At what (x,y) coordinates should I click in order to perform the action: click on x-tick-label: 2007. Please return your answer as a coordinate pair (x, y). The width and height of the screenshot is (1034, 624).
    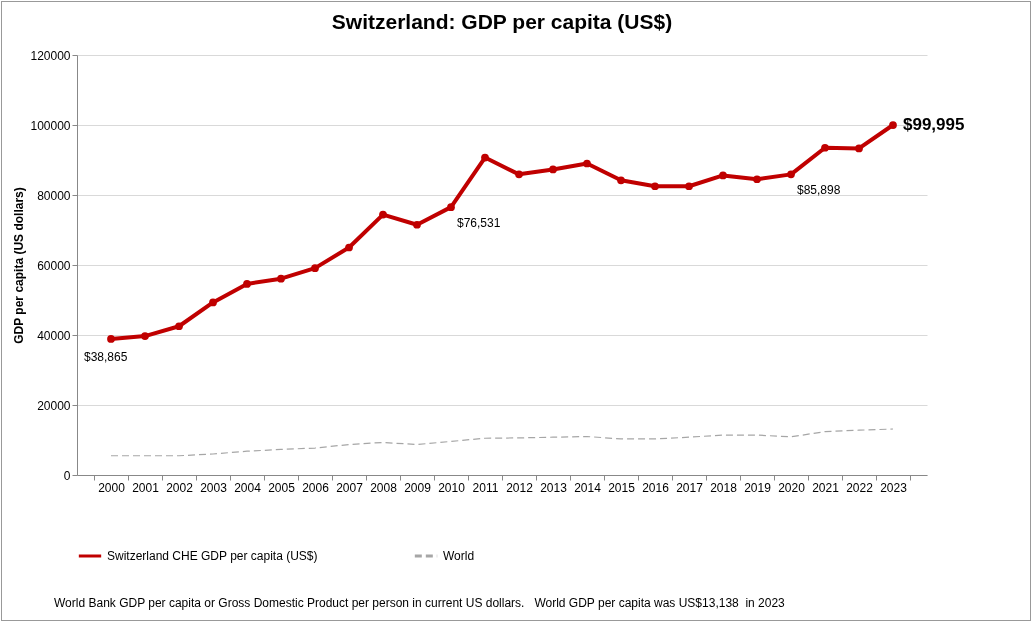
    Looking at the image, I should click on (350, 487).